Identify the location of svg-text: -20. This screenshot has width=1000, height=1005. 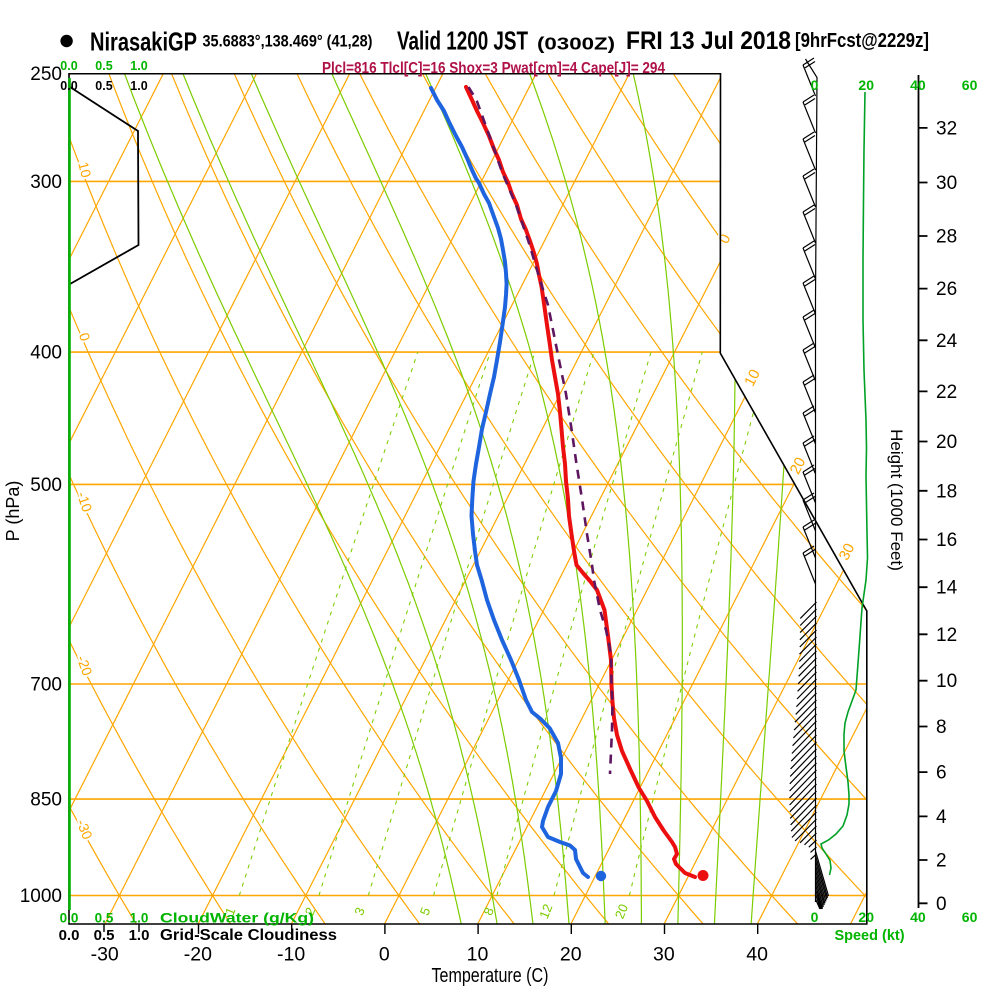
(198, 955).